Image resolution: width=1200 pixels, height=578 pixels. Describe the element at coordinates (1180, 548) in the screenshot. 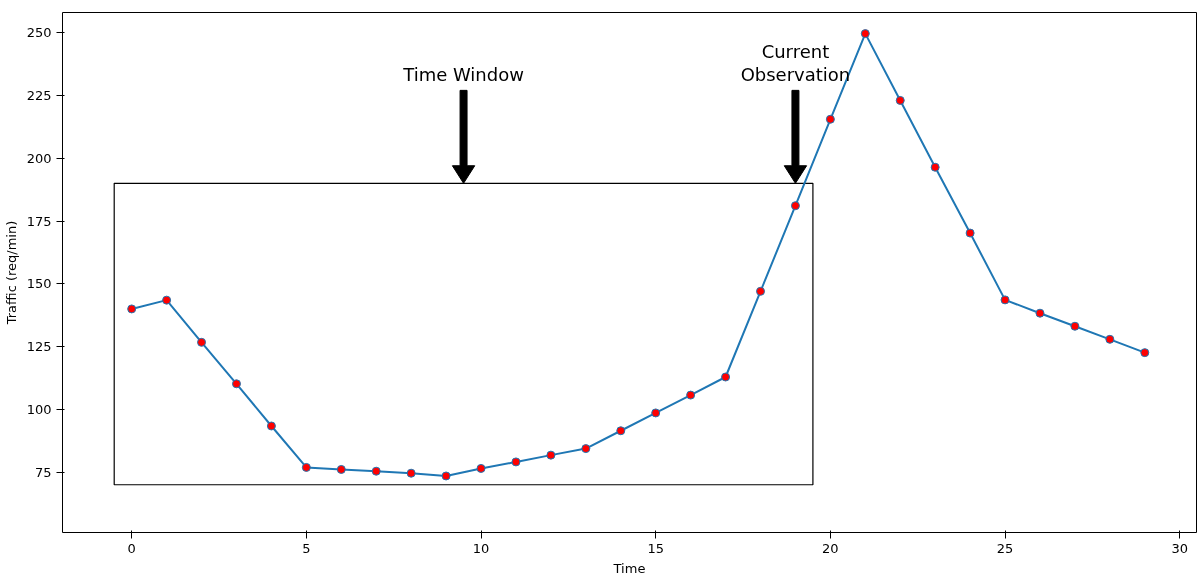

I see `x-tick-label: 30` at that location.